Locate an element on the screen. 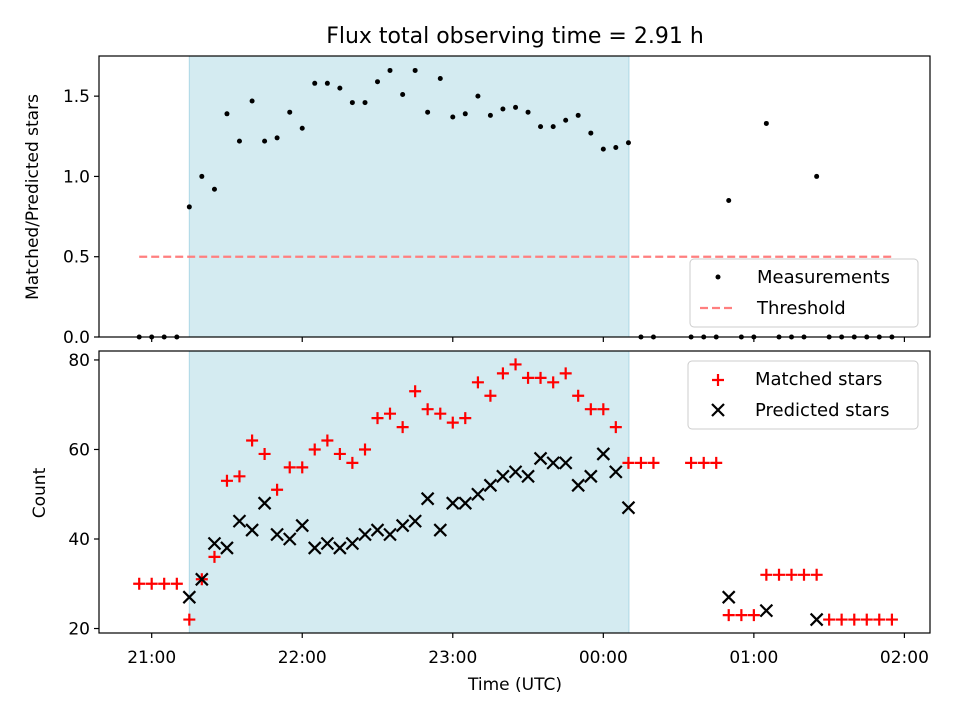 Image resolution: width=960 pixels, height=720 pixels. bottom-x-tick-label: 01:00 is located at coordinates (753, 658).